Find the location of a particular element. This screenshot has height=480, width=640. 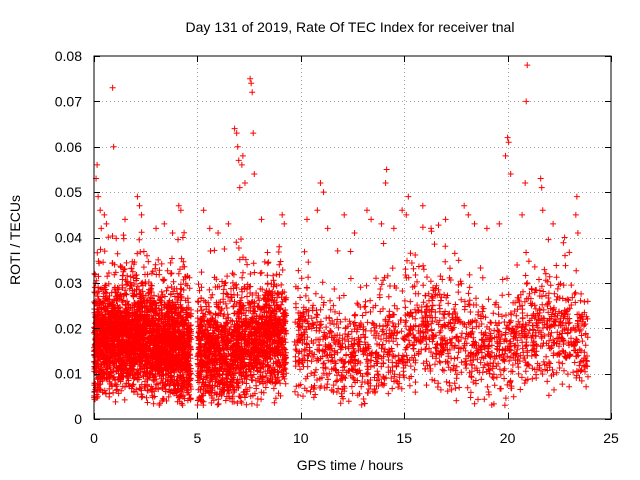

y-tick-label: 0.04 is located at coordinates (68, 238).